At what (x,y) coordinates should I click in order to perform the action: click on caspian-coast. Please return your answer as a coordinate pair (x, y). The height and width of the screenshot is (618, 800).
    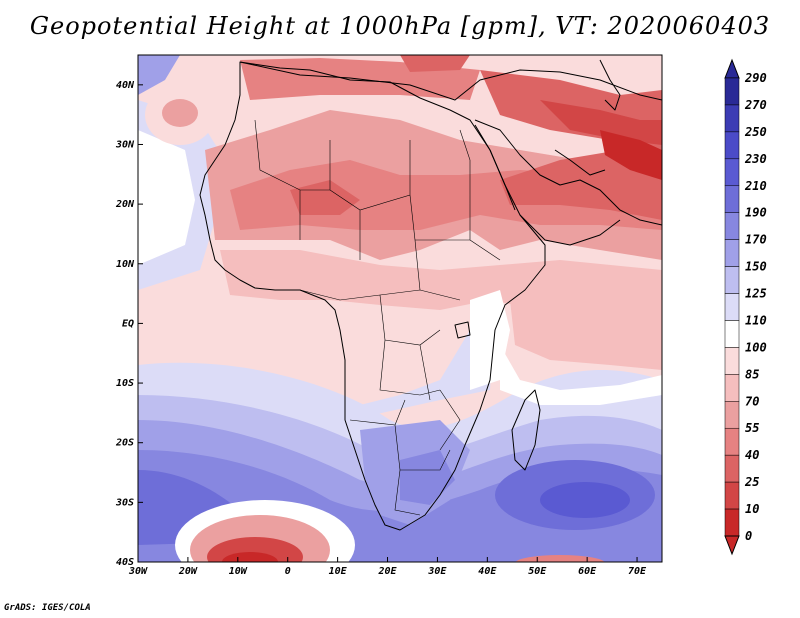
    Looking at the image, I should click on (610, 85).